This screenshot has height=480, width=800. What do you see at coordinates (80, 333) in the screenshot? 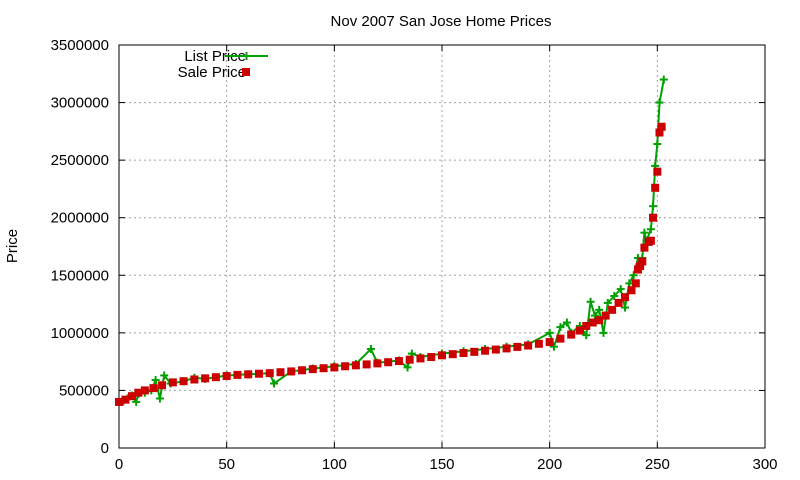
I see `y-tick-label: 1000000` at bounding box center [80, 333].